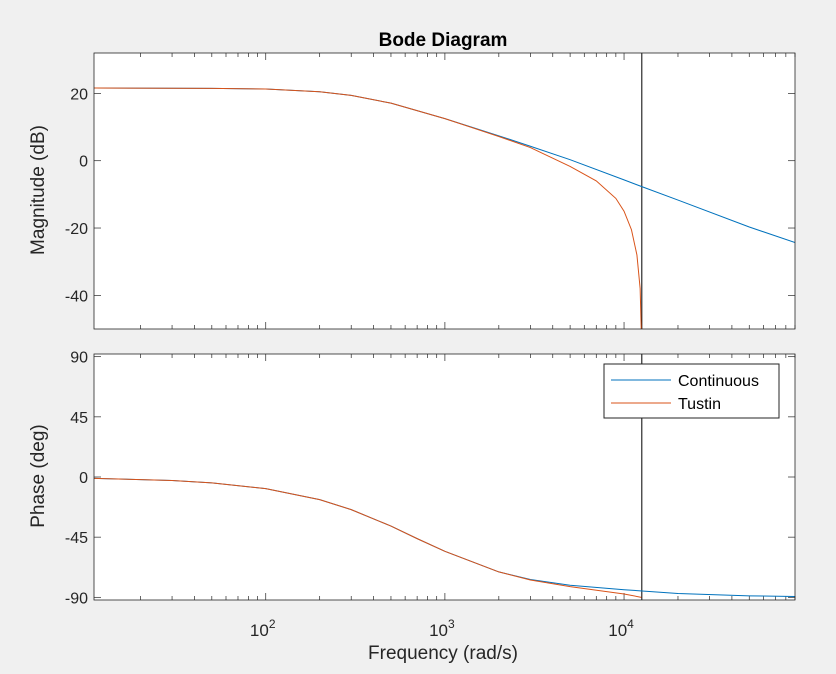  Describe the element at coordinates (76, 229) in the screenshot. I see `magnitude-y-tick-label: -20` at that location.